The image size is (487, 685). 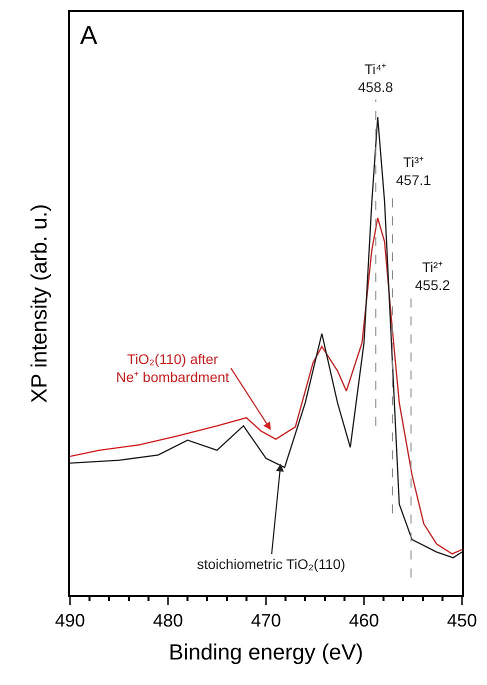 I want to click on annotation: TiO₂(110) after Ne⁺ bombardment, so click(x=173, y=368).